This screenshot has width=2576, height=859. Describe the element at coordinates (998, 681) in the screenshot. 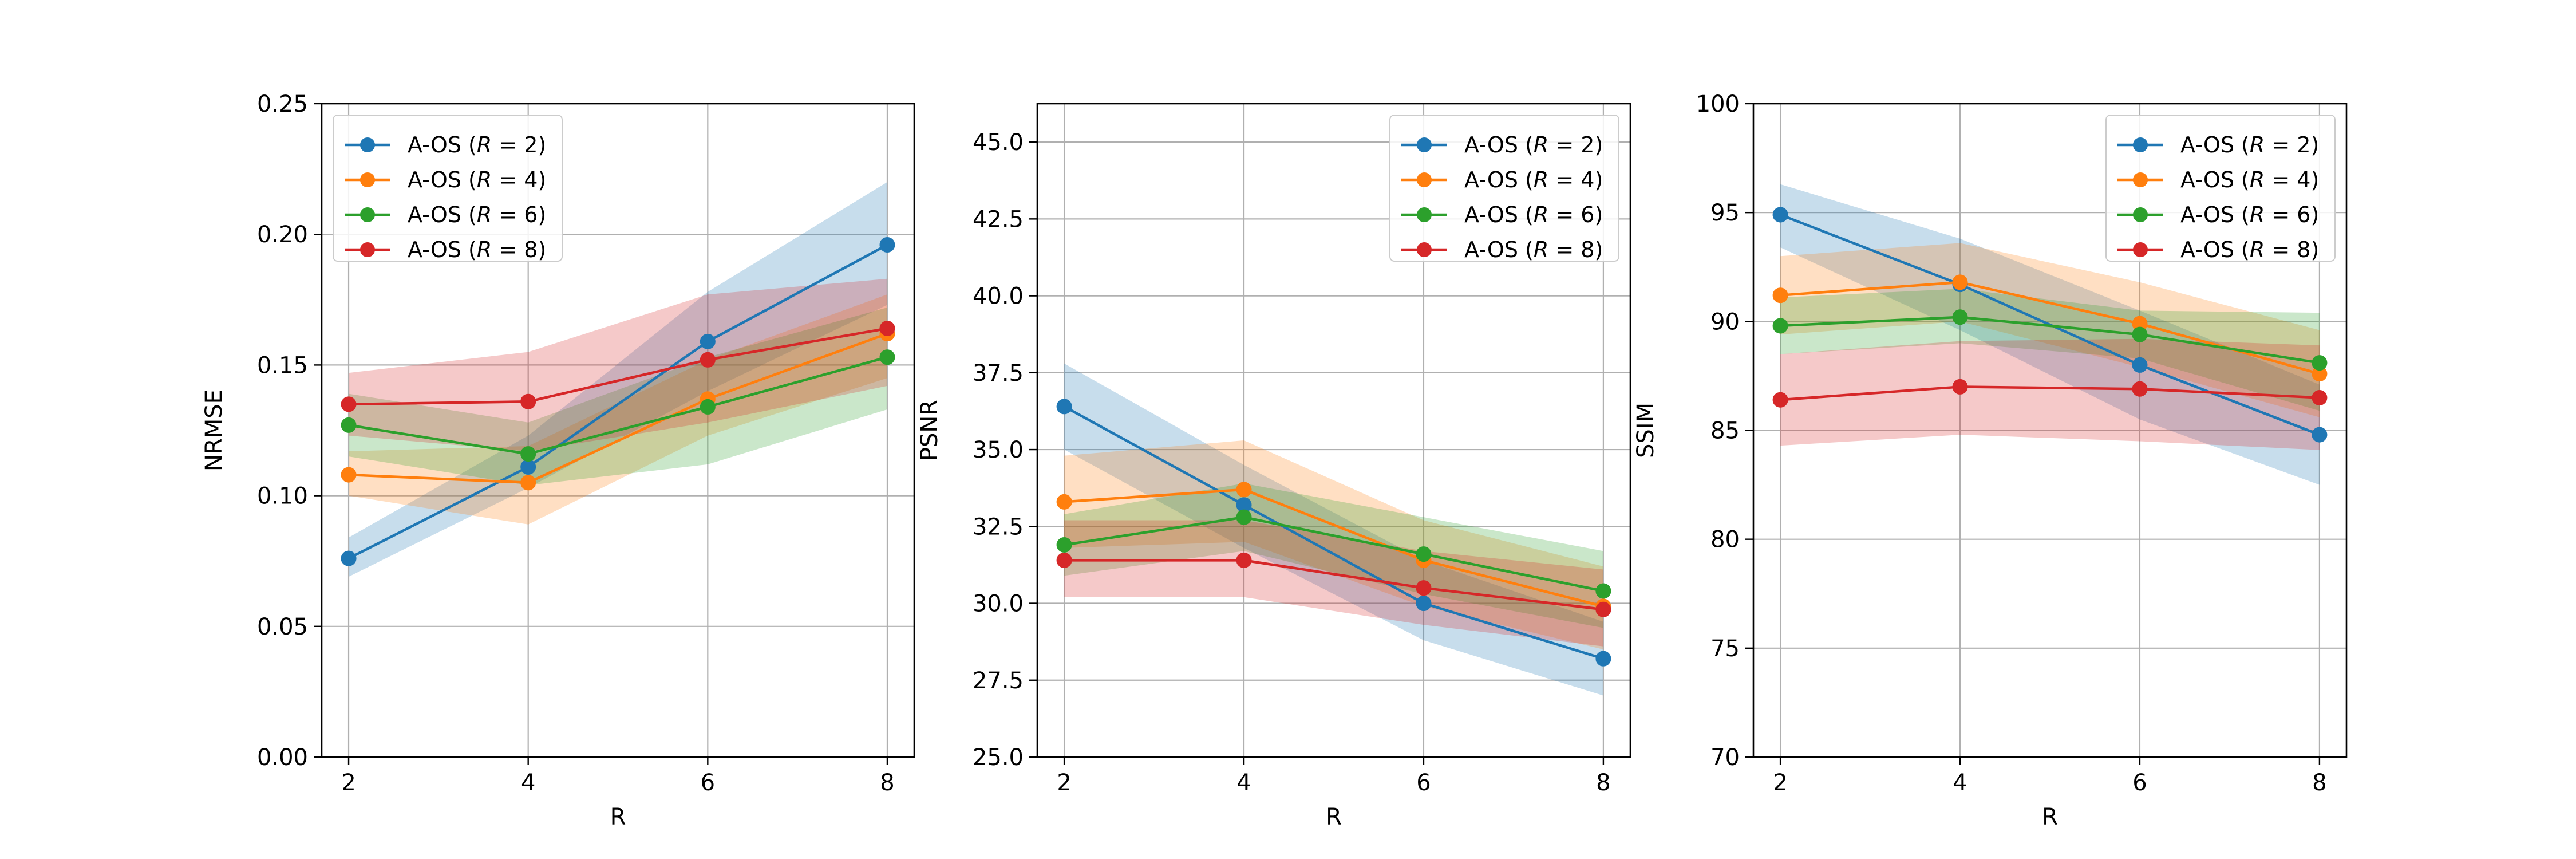

I see `y-tick-label: 27.5` at that location.